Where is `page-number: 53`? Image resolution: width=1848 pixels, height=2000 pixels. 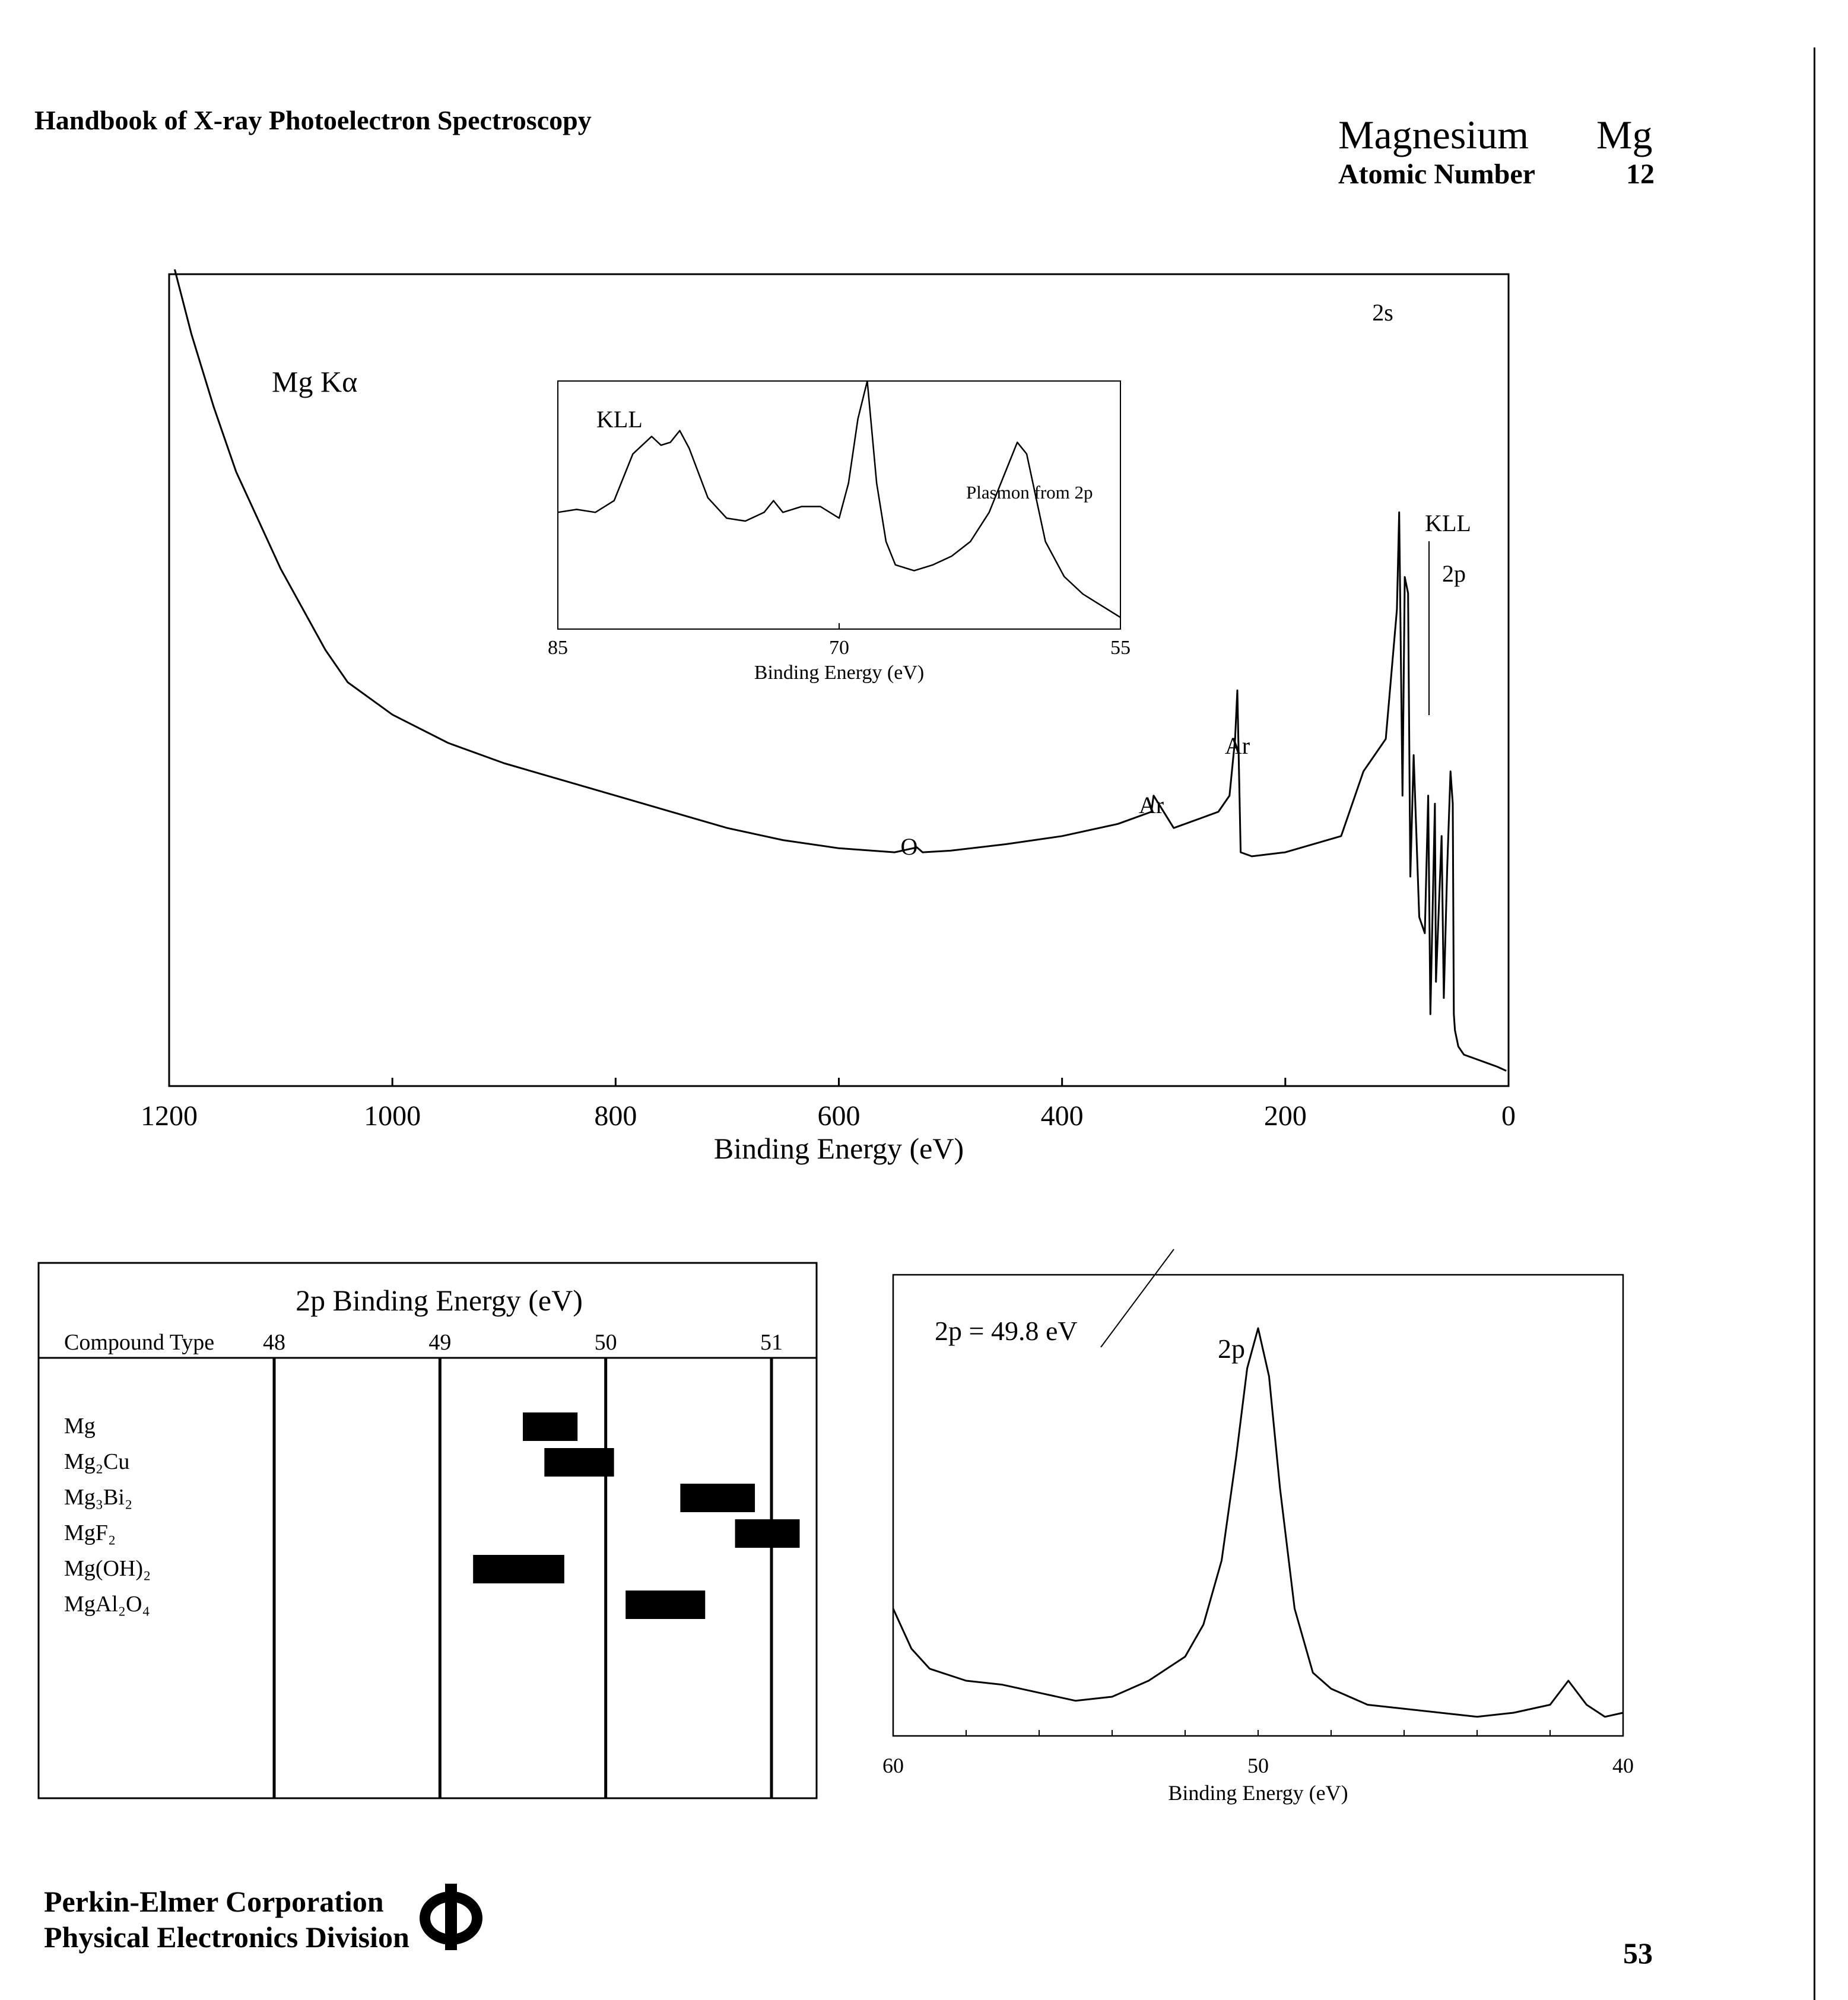 page-number: 53 is located at coordinates (1638, 1953).